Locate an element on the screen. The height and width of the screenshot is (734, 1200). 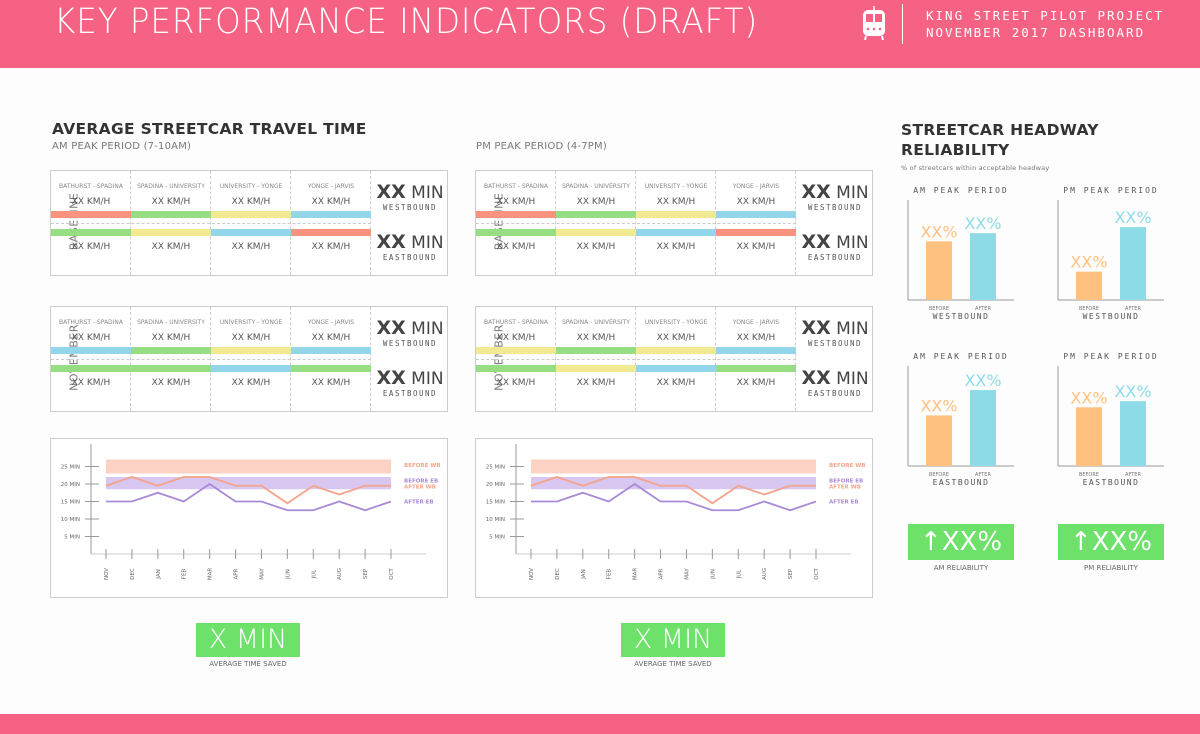
legend-after-wb: AFTER WB is located at coordinates (845, 487).